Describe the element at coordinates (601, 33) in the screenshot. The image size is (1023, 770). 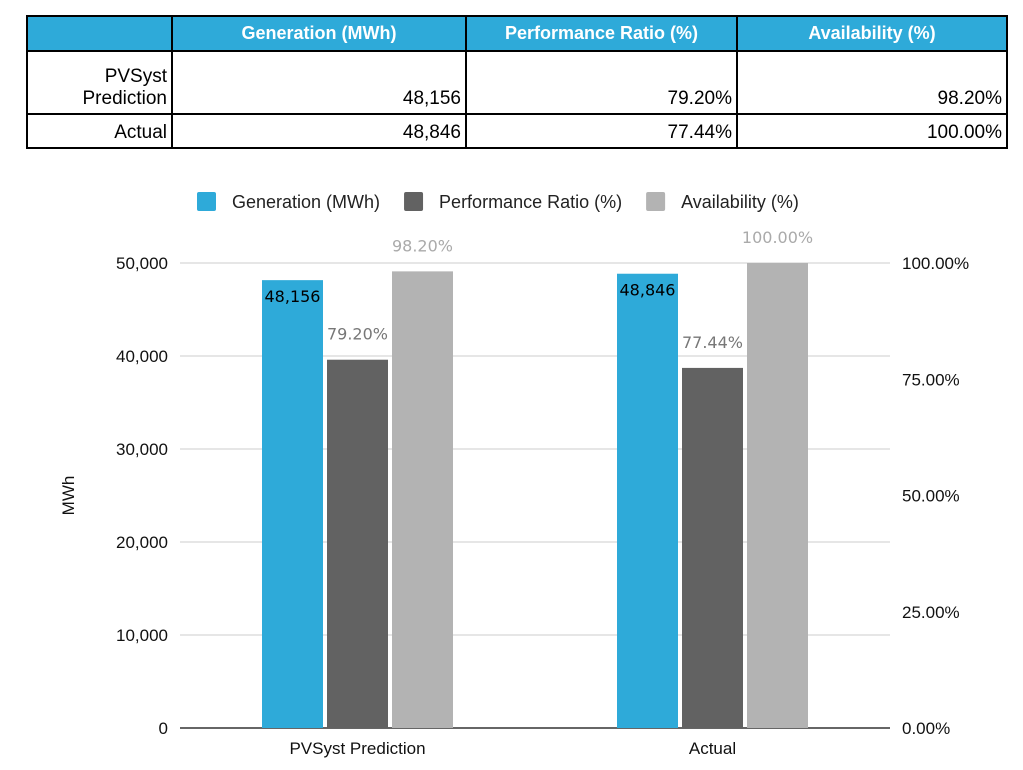
I see `header-performance-ratio: Performance Ratio (%)` at that location.